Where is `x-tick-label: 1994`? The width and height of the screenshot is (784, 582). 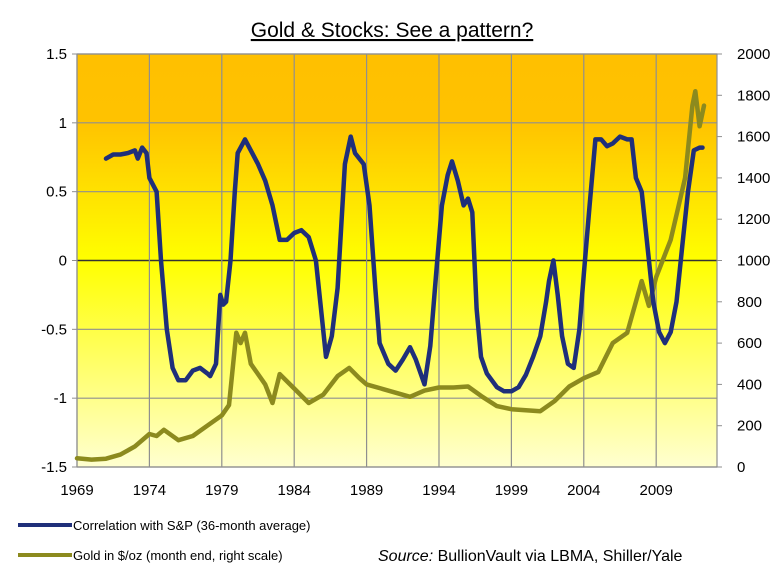
x-tick-label: 1994 is located at coordinates (438, 490).